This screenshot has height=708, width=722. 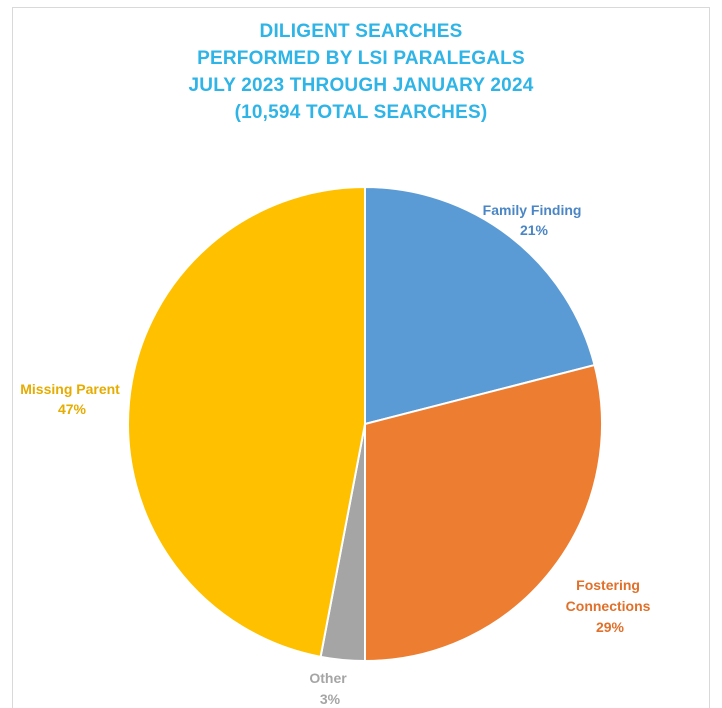 I want to click on chart-title-line-3: JULY 2023 THROUGH JANUARY 2024, so click(x=361, y=85).